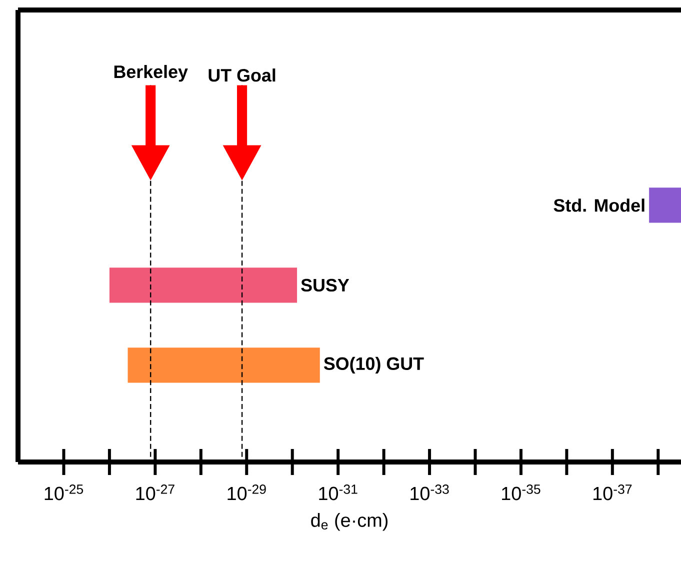  Describe the element at coordinates (64, 492) in the screenshot. I see `x-tick-label: 10$^{-25}$` at that location.